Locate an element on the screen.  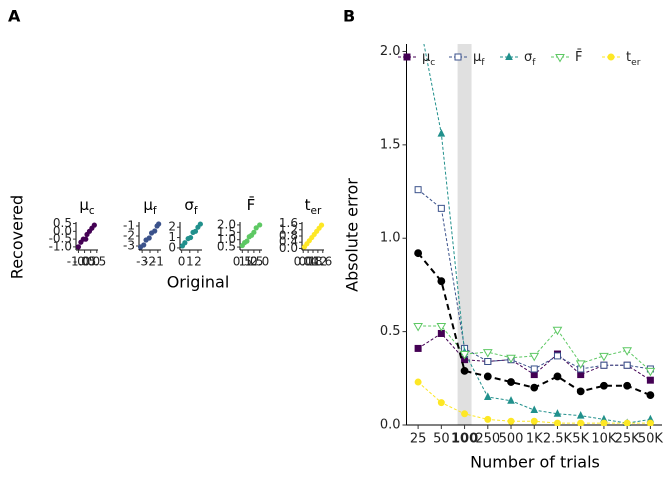
x-tick-label: 1.6 is located at coordinates (322, 262).